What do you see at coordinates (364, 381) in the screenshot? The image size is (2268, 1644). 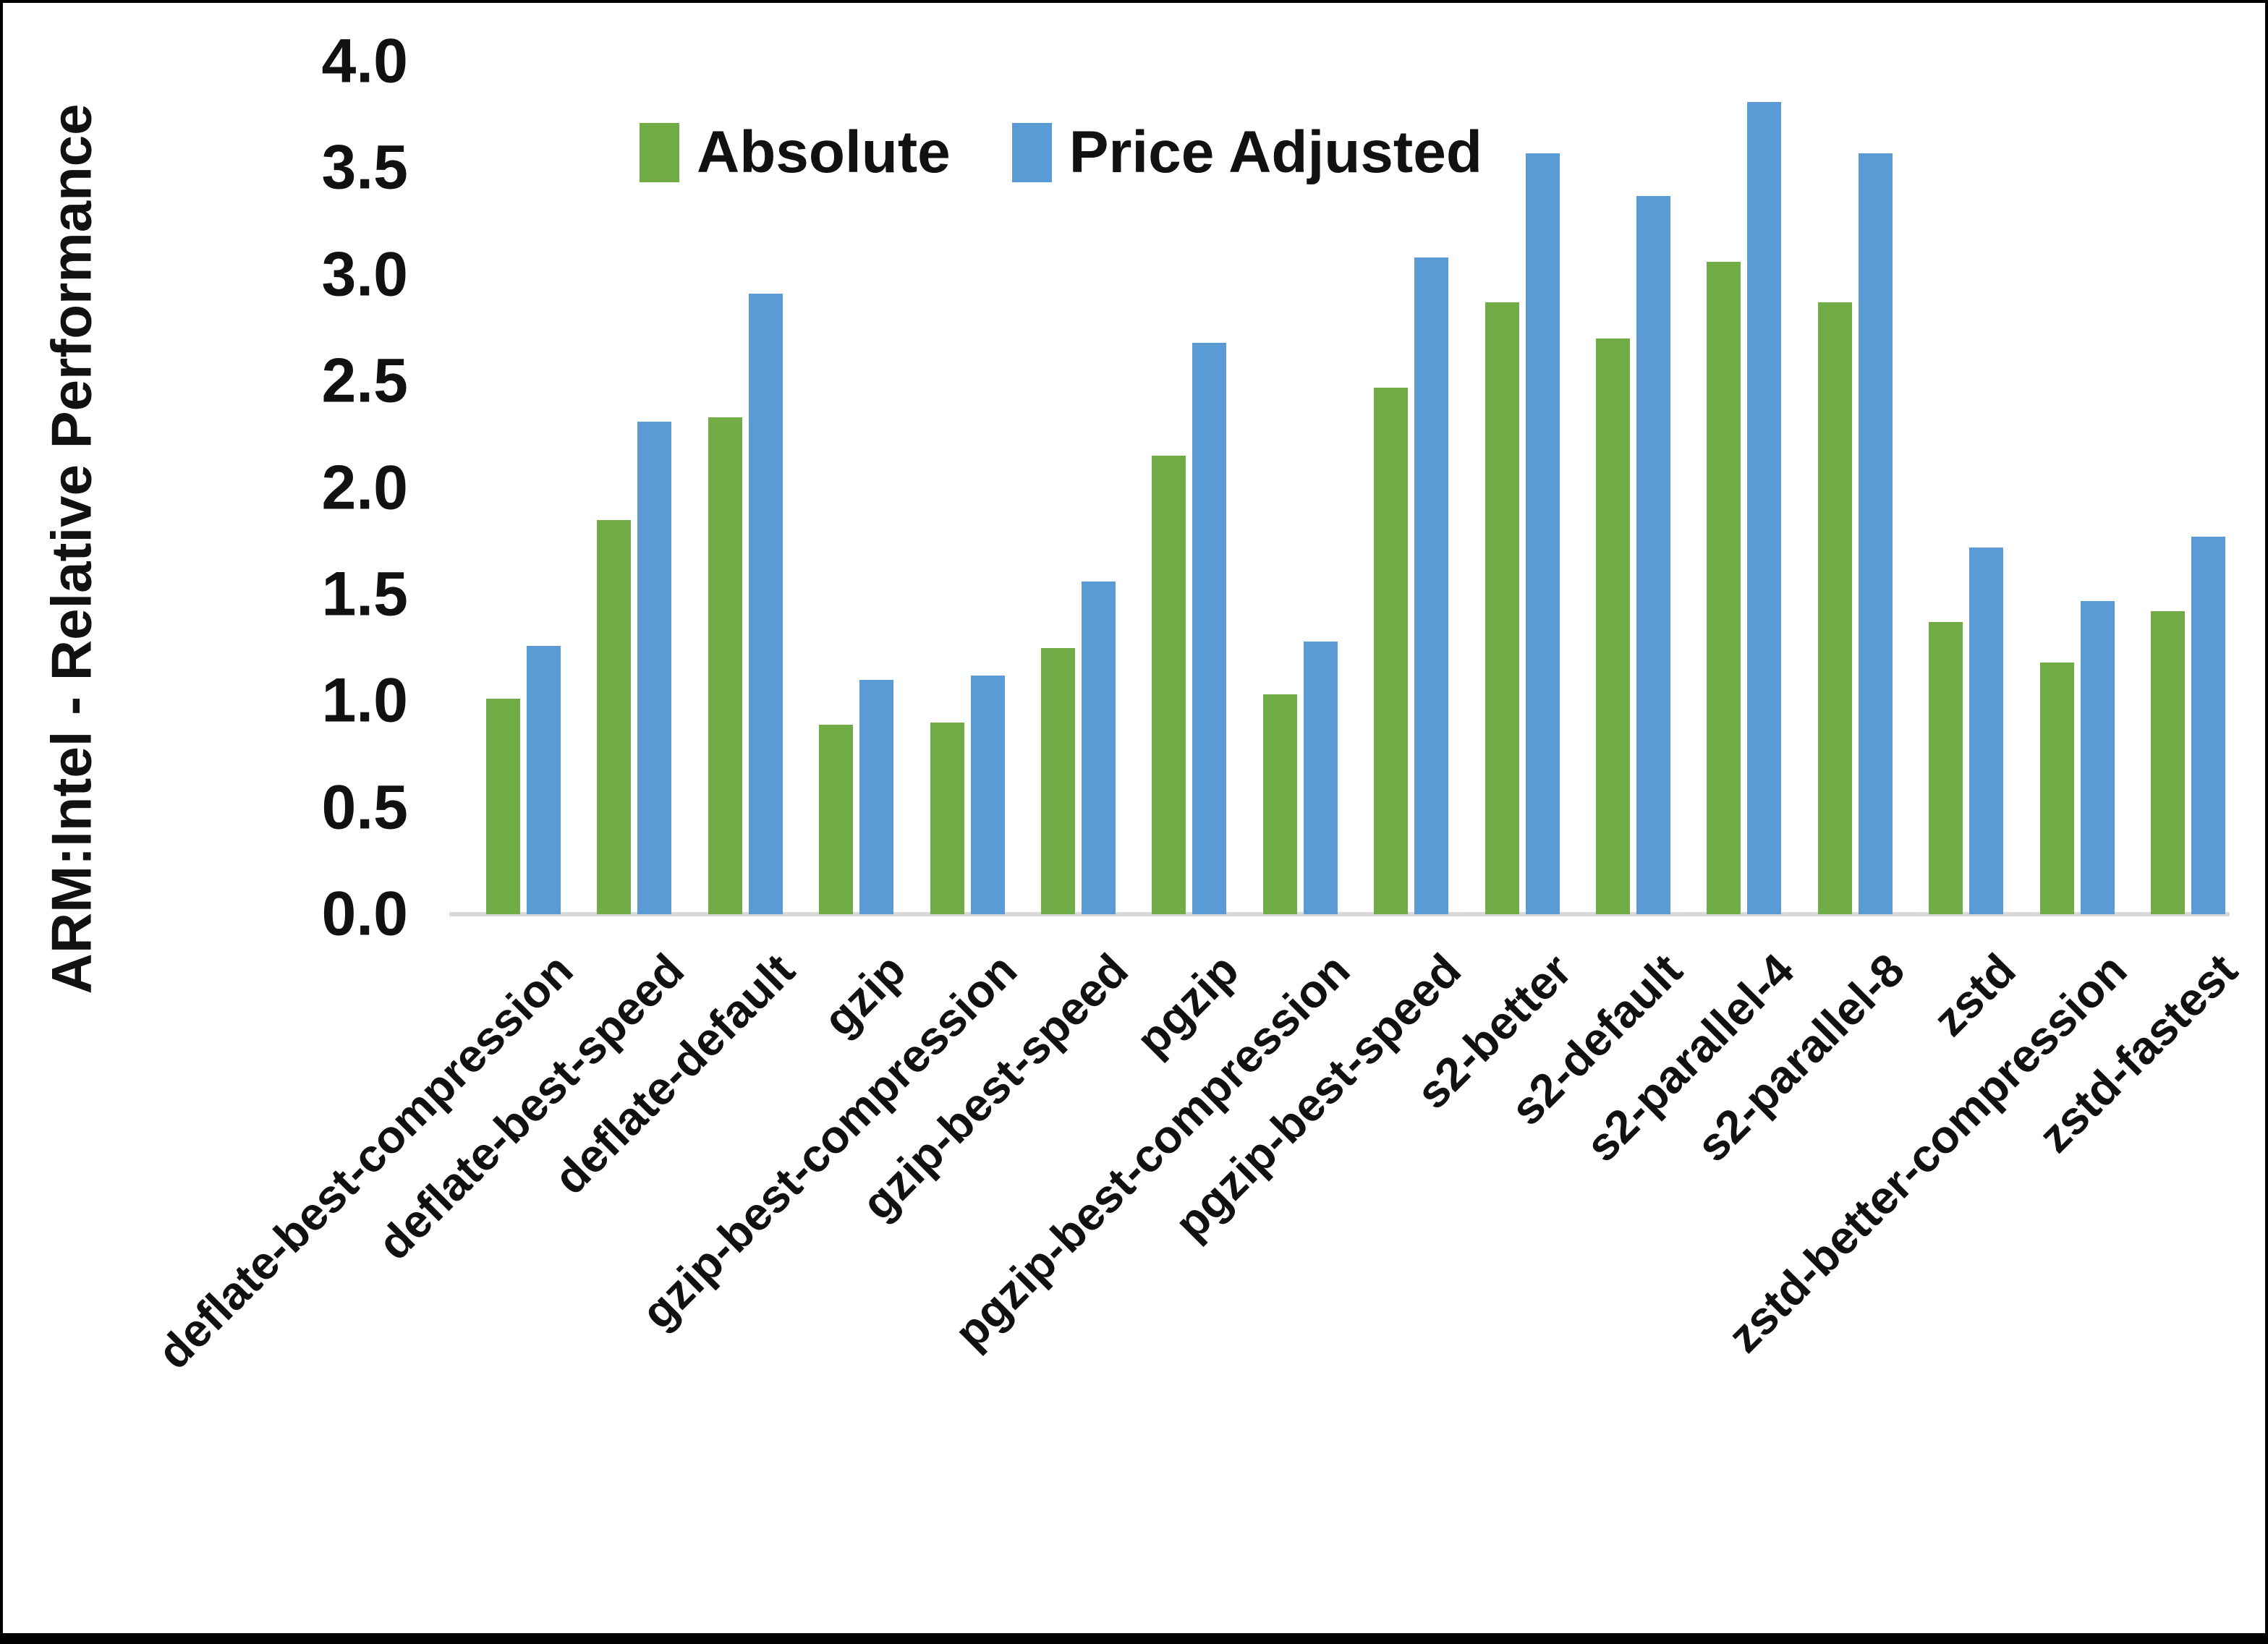 I see `y-tick-label: 2.5` at bounding box center [364, 381].